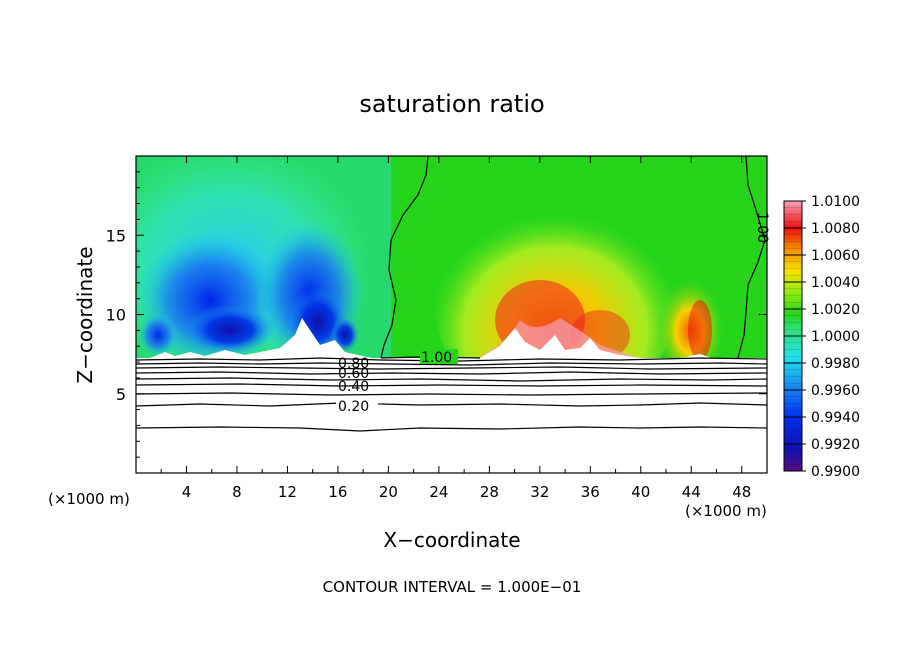  I want to click on y-tick-label: 5, so click(121, 394).